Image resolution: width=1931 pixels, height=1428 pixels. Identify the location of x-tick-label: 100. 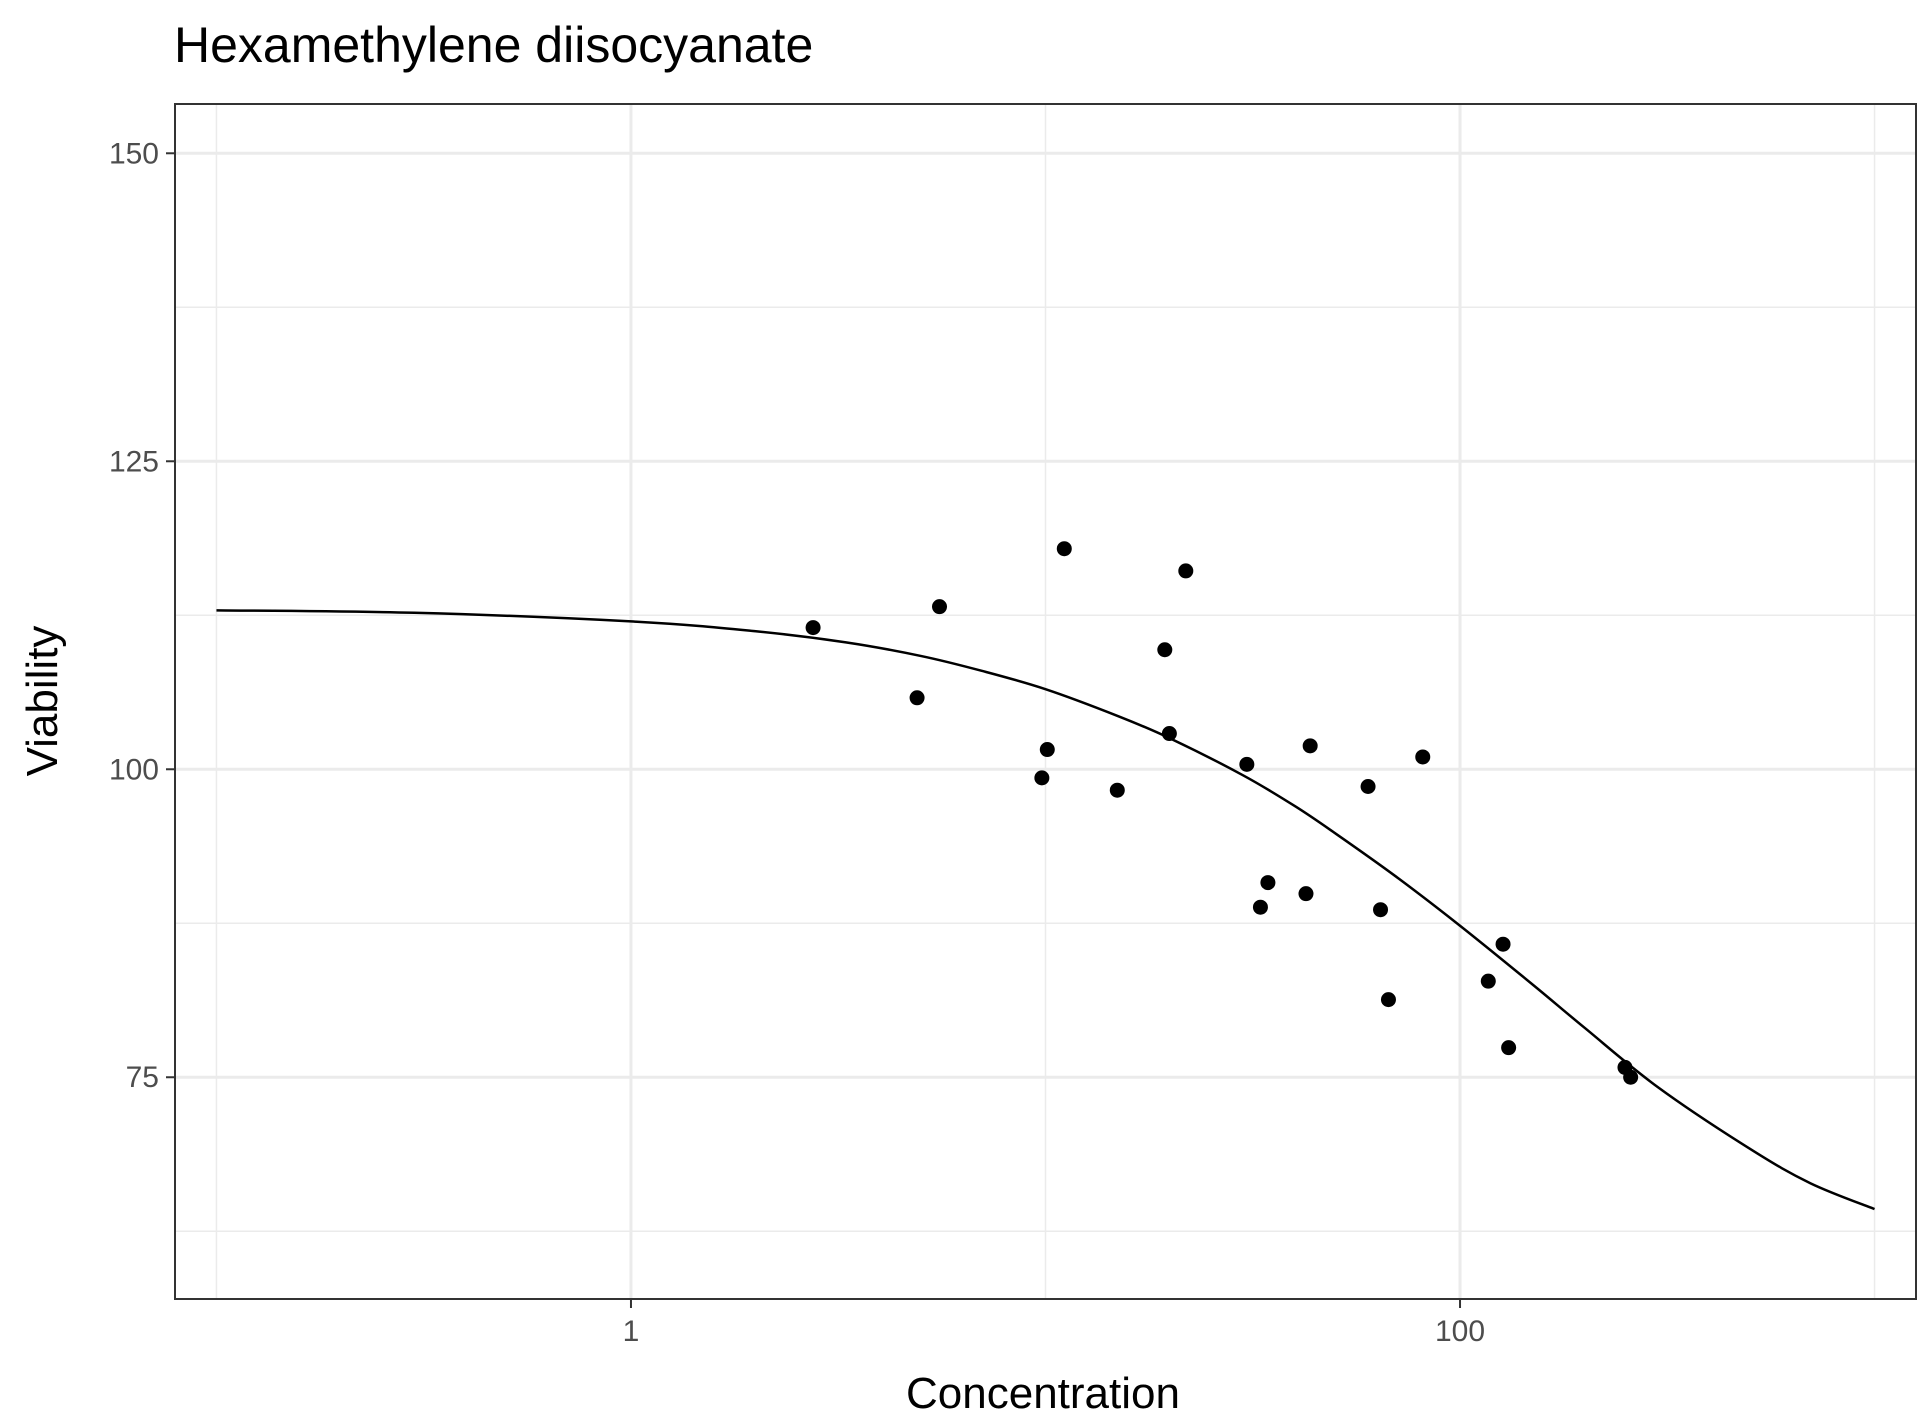
(1460, 1331).